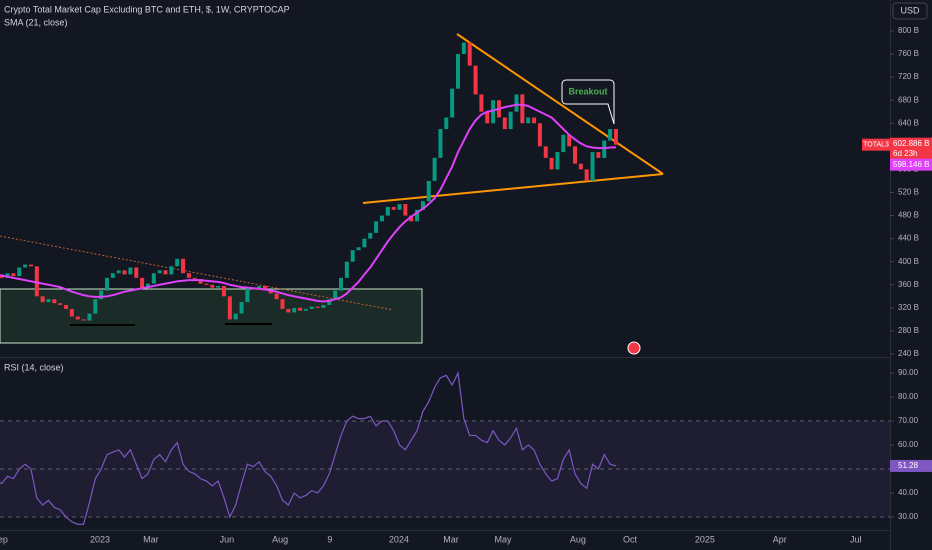 The image size is (932, 550). I want to click on sma-label: 598.146 B, so click(911, 164).